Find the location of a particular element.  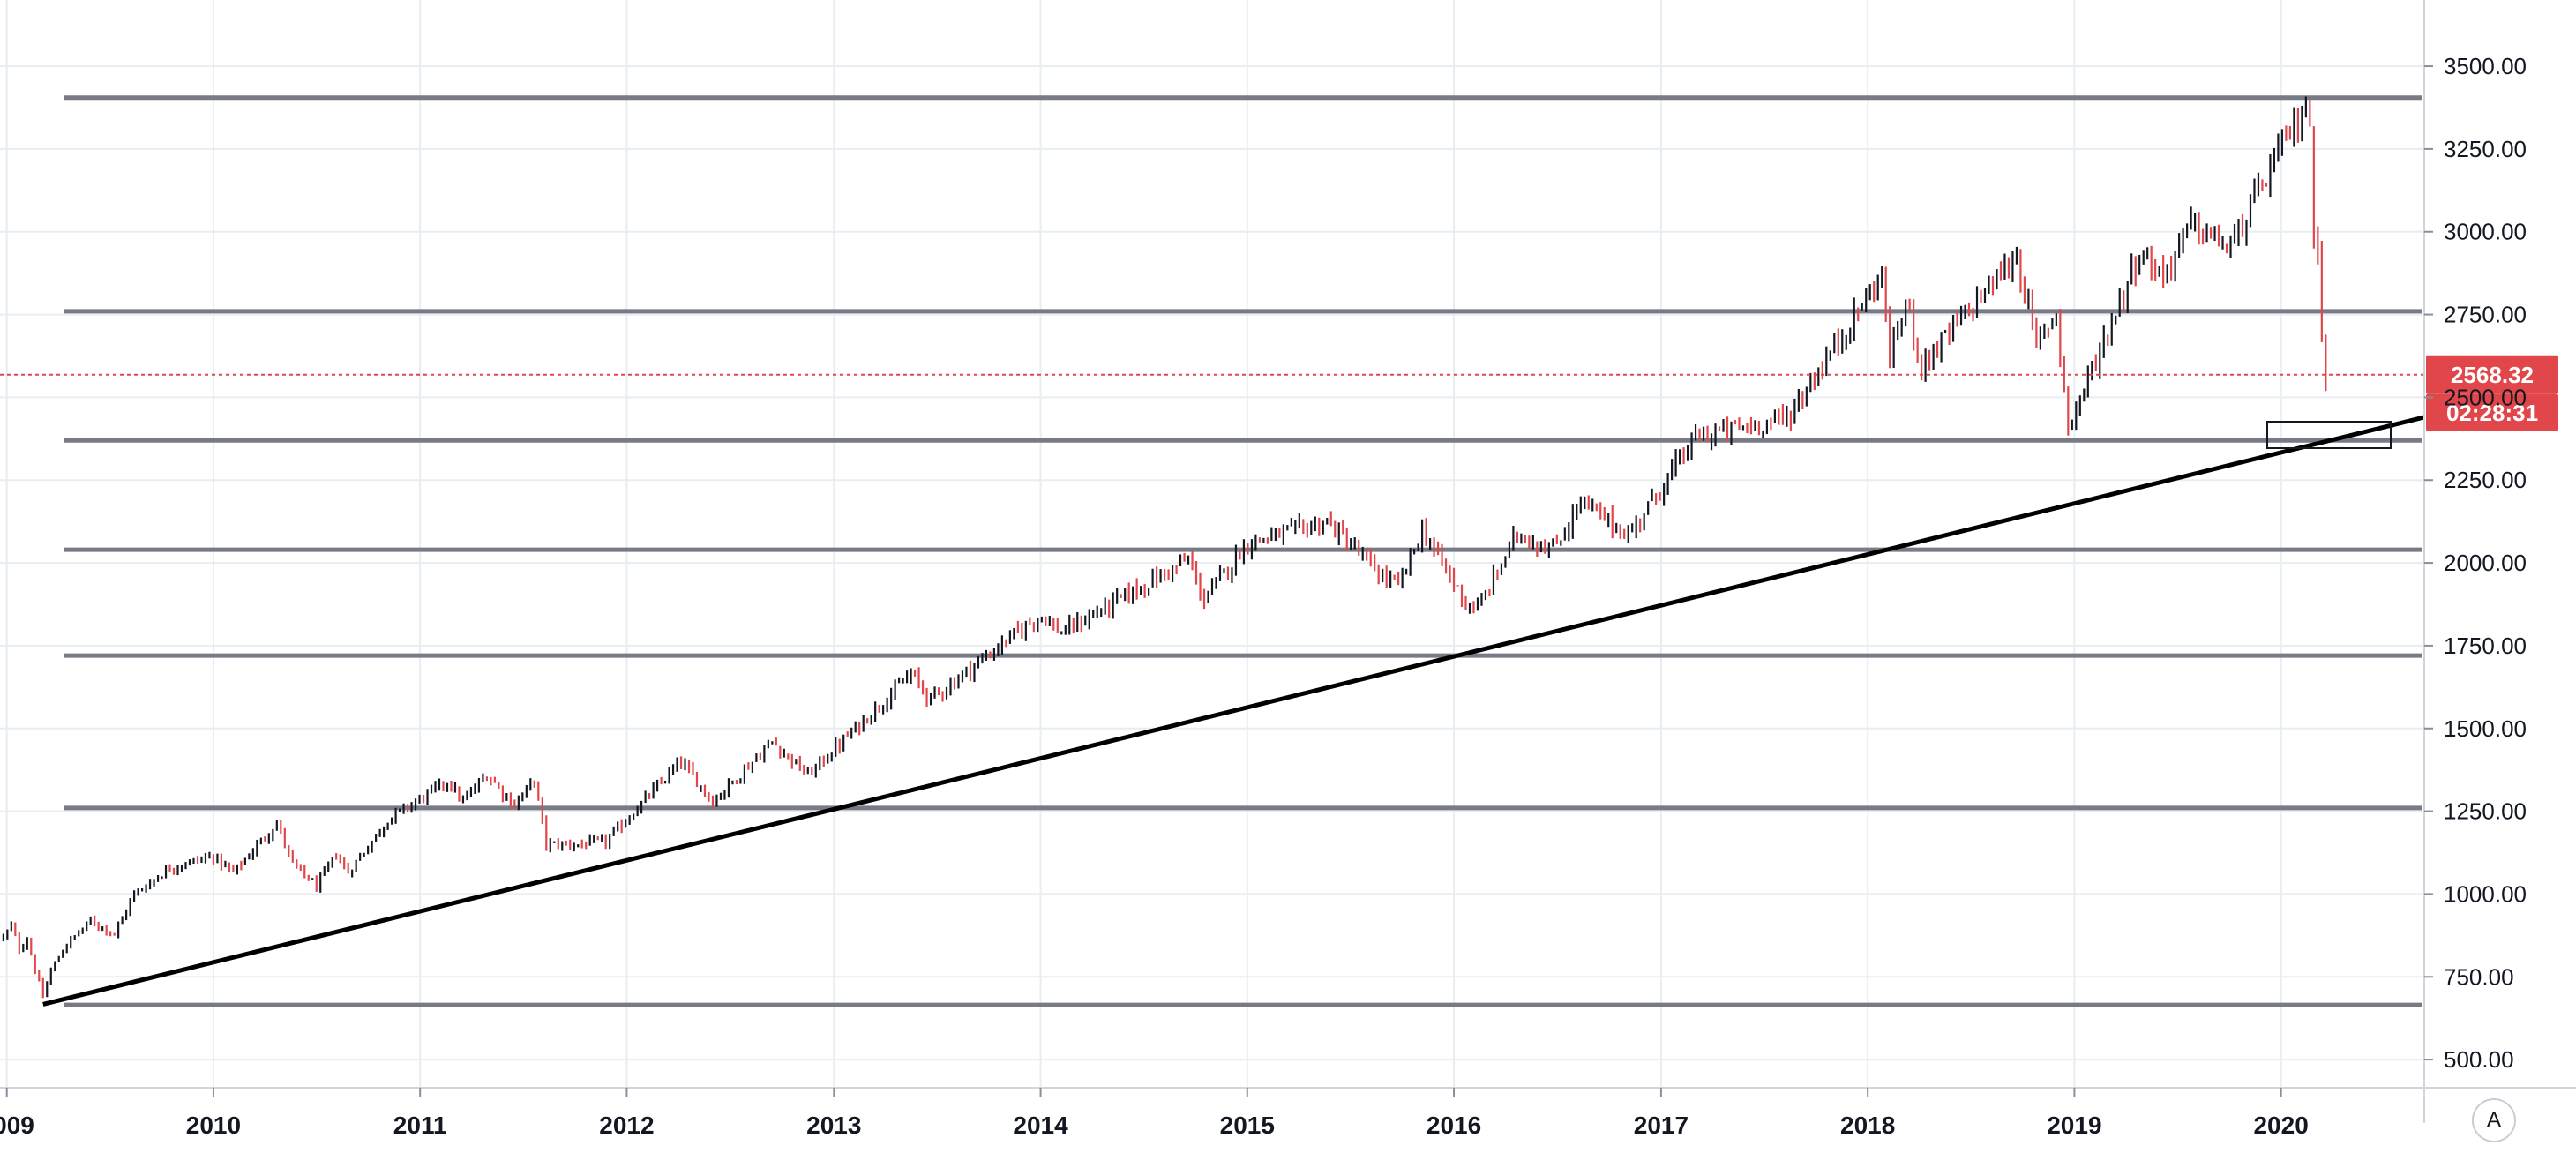

y-tick-label: 2500.00 is located at coordinates (2486, 397).